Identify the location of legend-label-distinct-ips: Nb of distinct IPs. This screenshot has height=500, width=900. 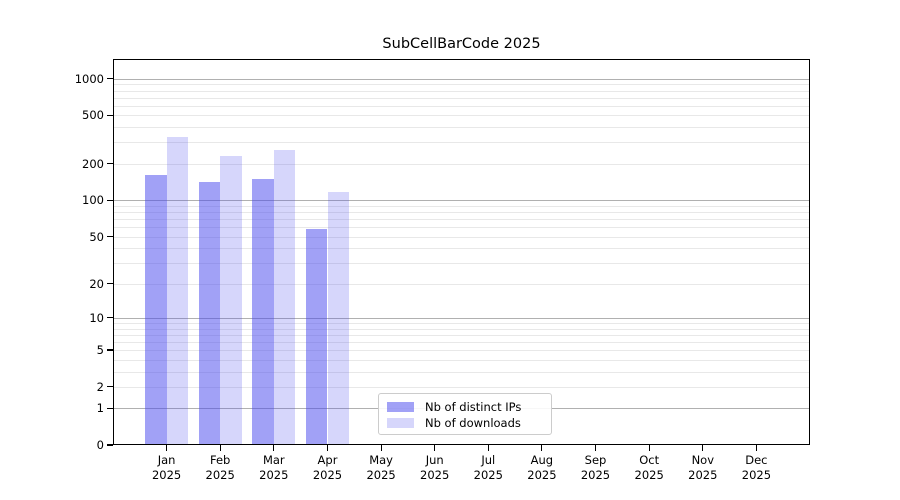
(473, 407).